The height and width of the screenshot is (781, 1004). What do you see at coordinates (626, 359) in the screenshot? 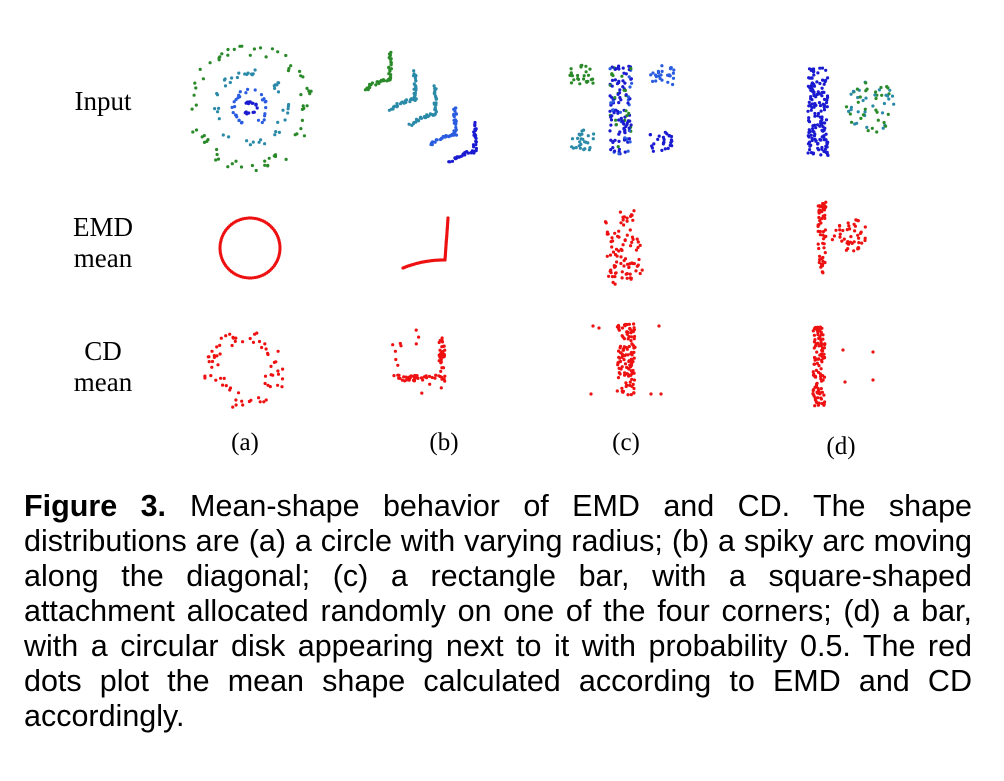
I see `panel-cd-c` at bounding box center [626, 359].